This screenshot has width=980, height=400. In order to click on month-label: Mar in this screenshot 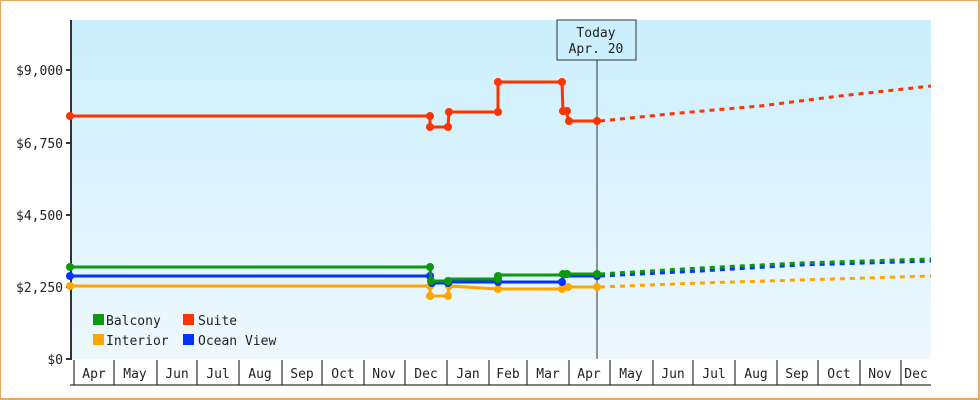, I will do `click(548, 374)`.